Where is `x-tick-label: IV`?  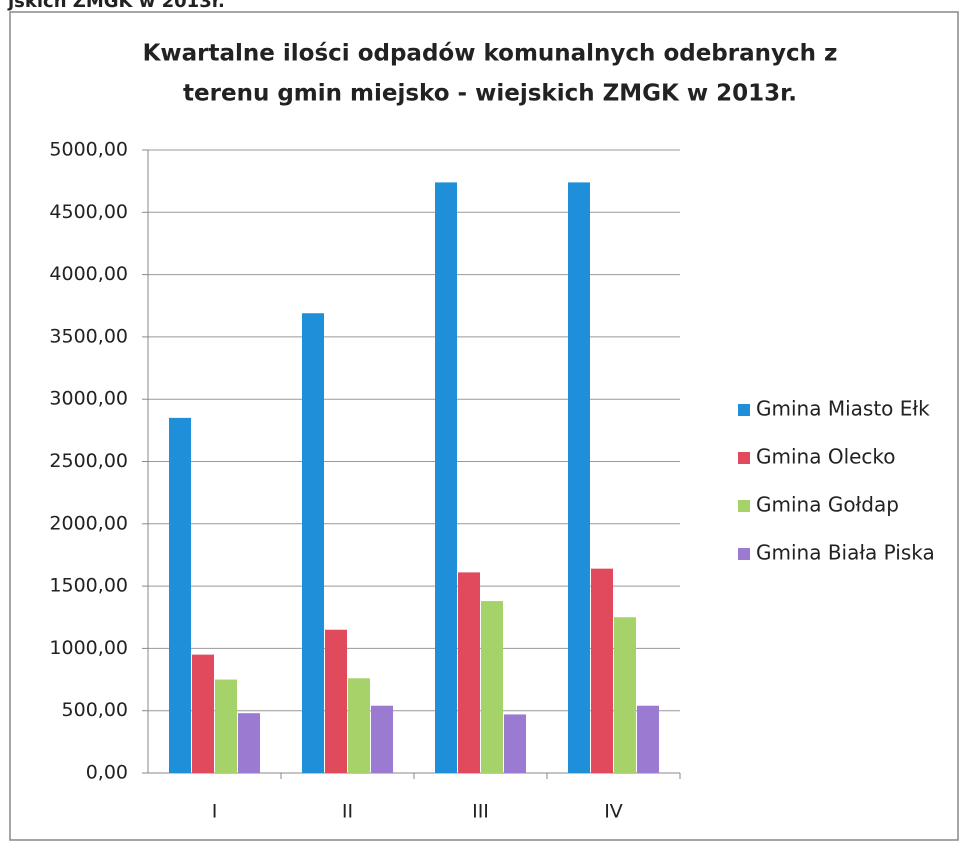 x-tick-label: IV is located at coordinates (613, 812).